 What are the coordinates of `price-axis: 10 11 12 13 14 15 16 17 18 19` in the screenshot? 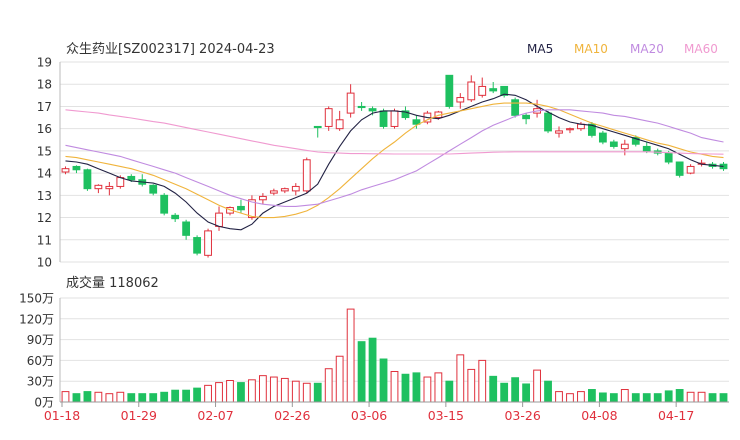 It's located at (44, 163).